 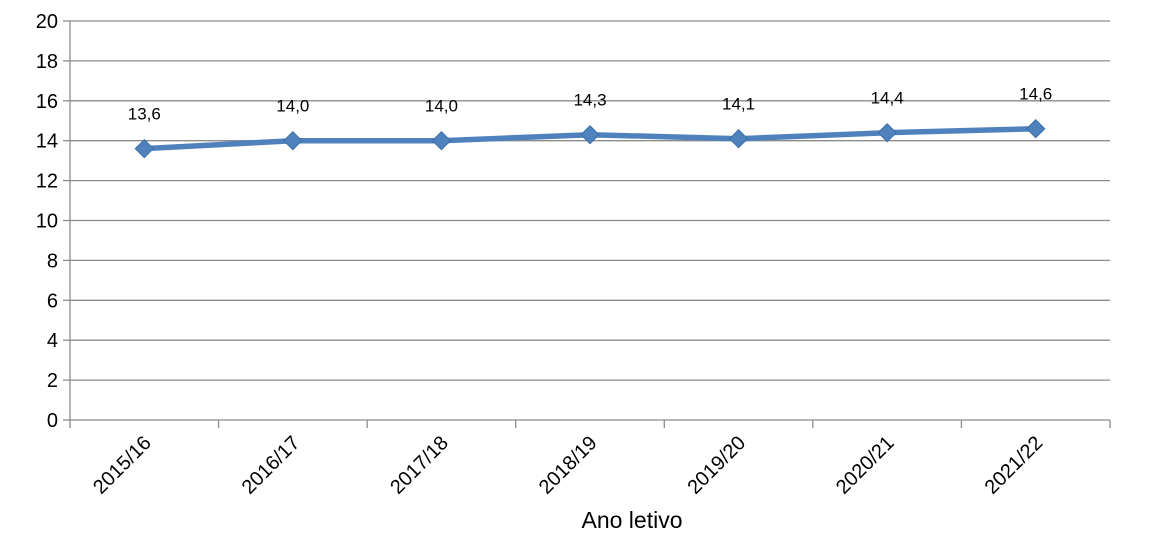 I want to click on data-label: 14,4, so click(x=887, y=98).